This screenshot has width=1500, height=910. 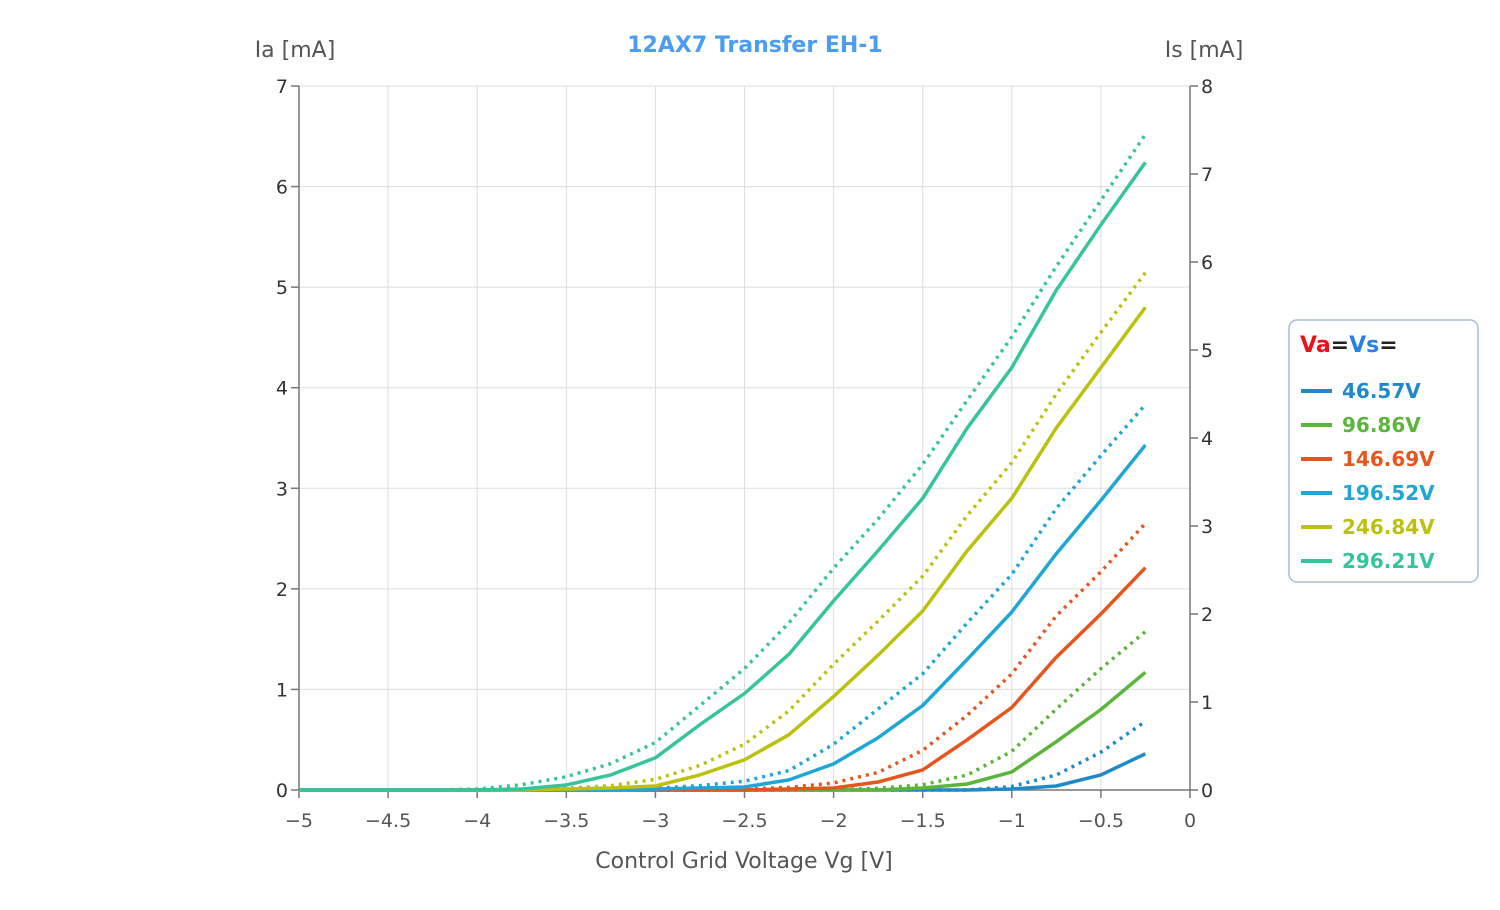 I want to click on x-tick-label: −4.5, so click(x=388, y=821).